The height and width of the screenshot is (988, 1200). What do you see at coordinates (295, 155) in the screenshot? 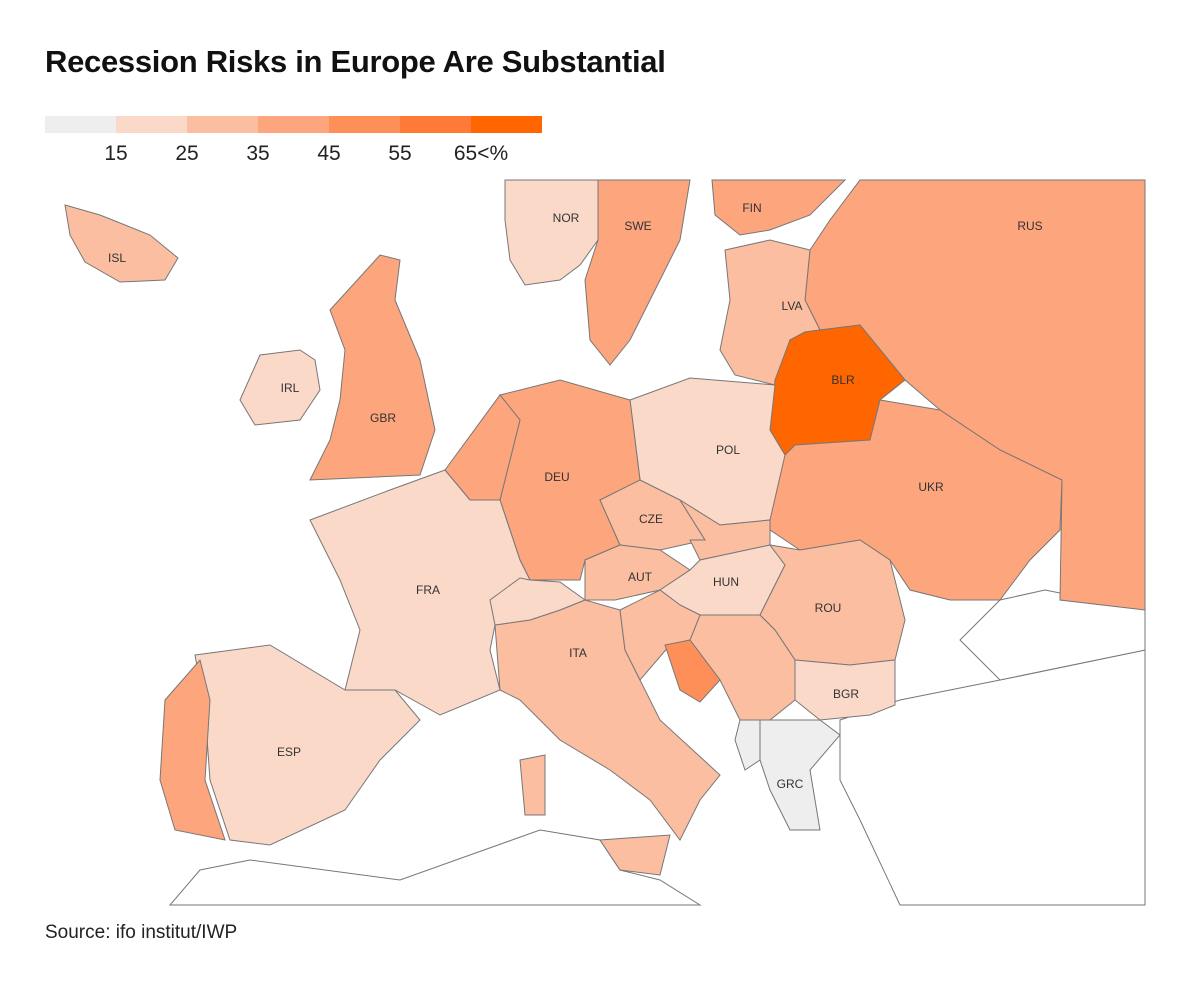
I see `legend-ticks: 15 25 35 45 55 65<%` at bounding box center [295, 155].